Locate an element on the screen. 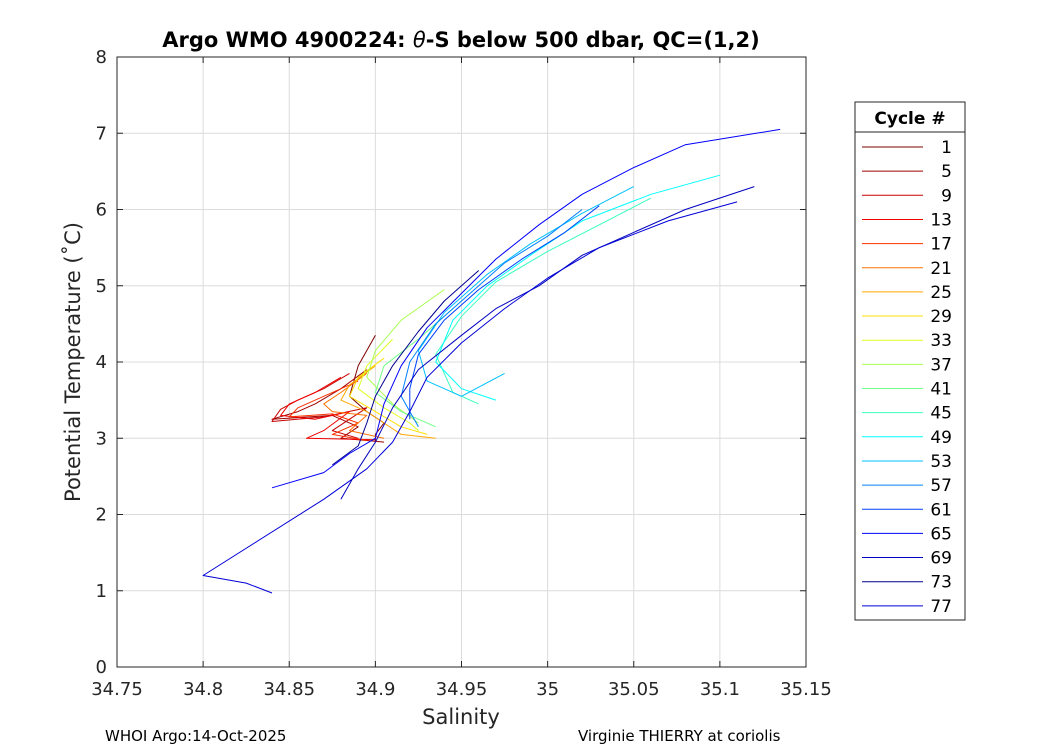  x-tick-label: 35.1 is located at coordinates (720, 689).